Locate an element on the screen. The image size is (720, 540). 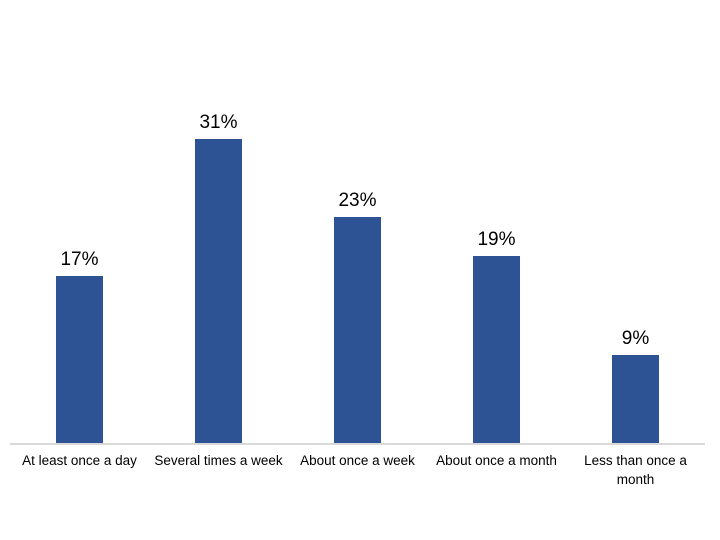
category-label: At least once a day is located at coordinates (79, 460).